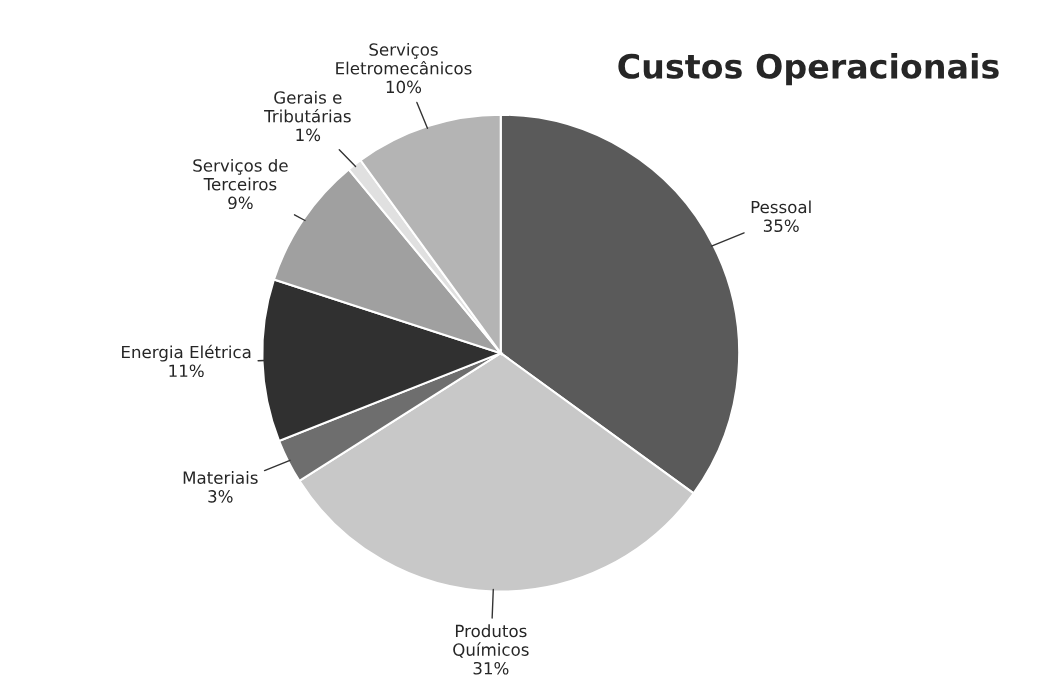  Describe the element at coordinates (404, 58) in the screenshot. I see `slice-label: Serviços Eletromecânicos` at that location.